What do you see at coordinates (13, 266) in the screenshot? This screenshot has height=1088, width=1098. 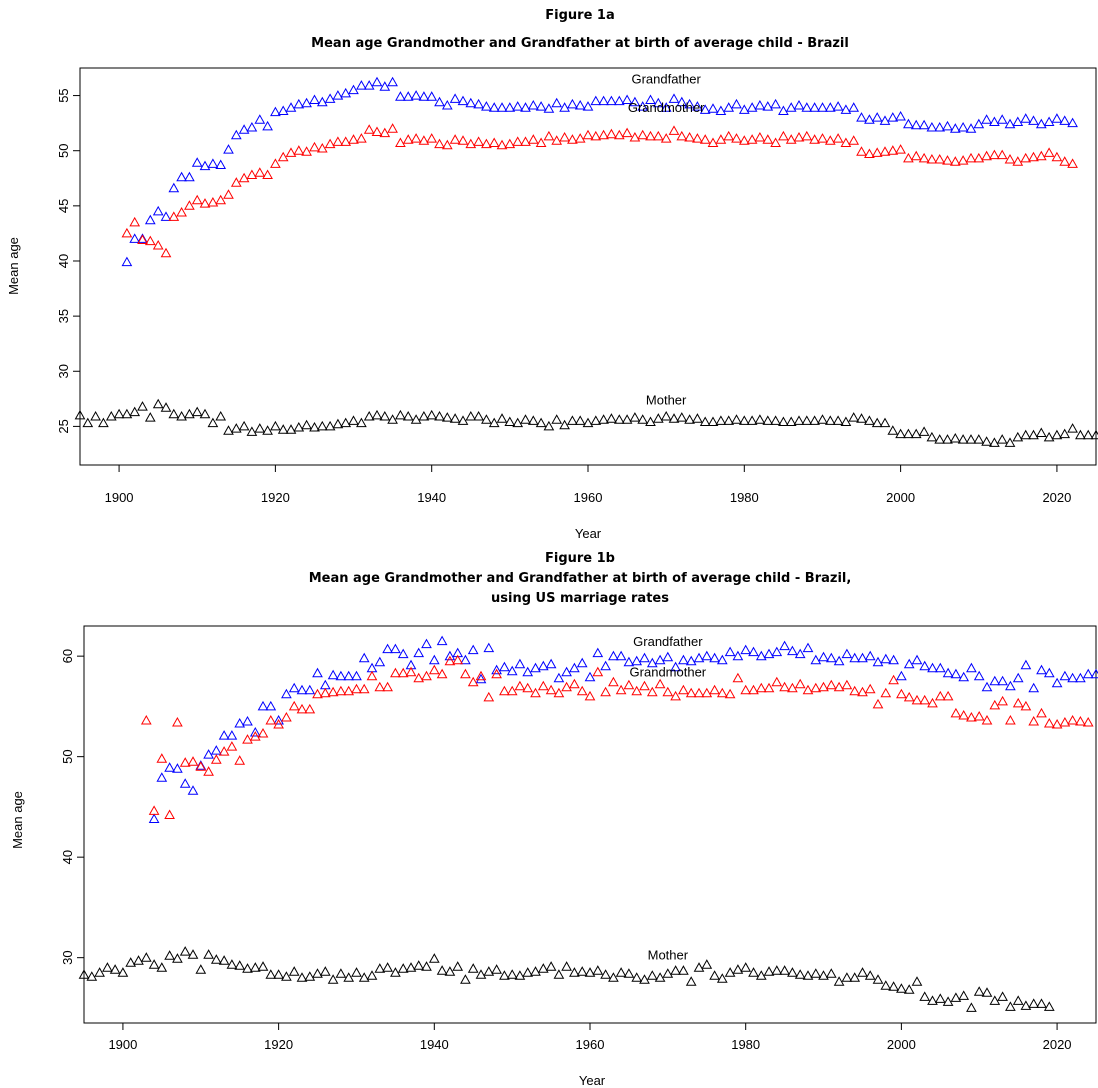 I see `figure-1a-y-axis-label: Mean age` at bounding box center [13, 266].